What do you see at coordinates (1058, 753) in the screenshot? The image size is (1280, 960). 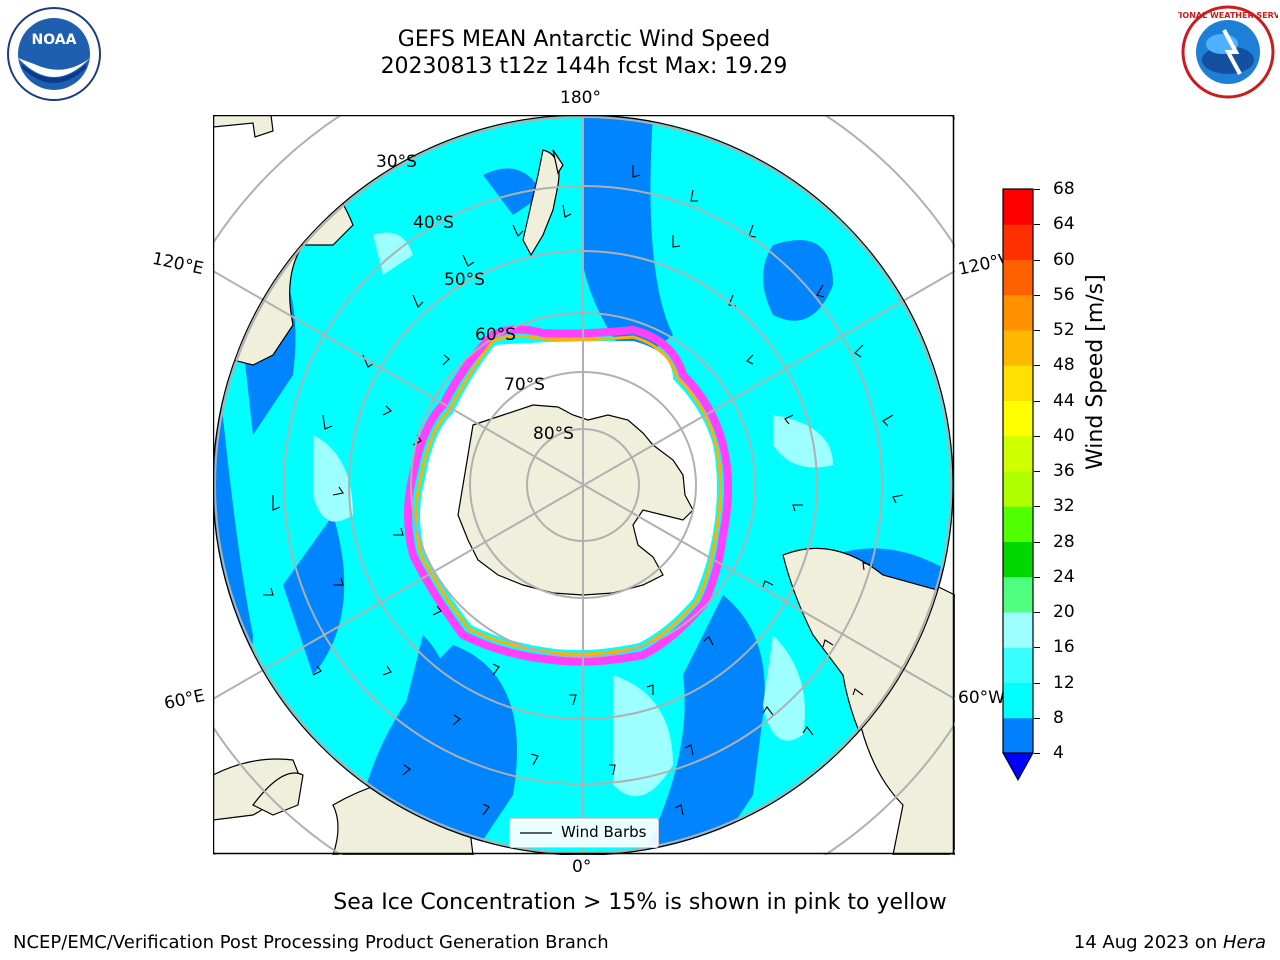 I see `colorbar-tick-label: 4` at bounding box center [1058, 753].